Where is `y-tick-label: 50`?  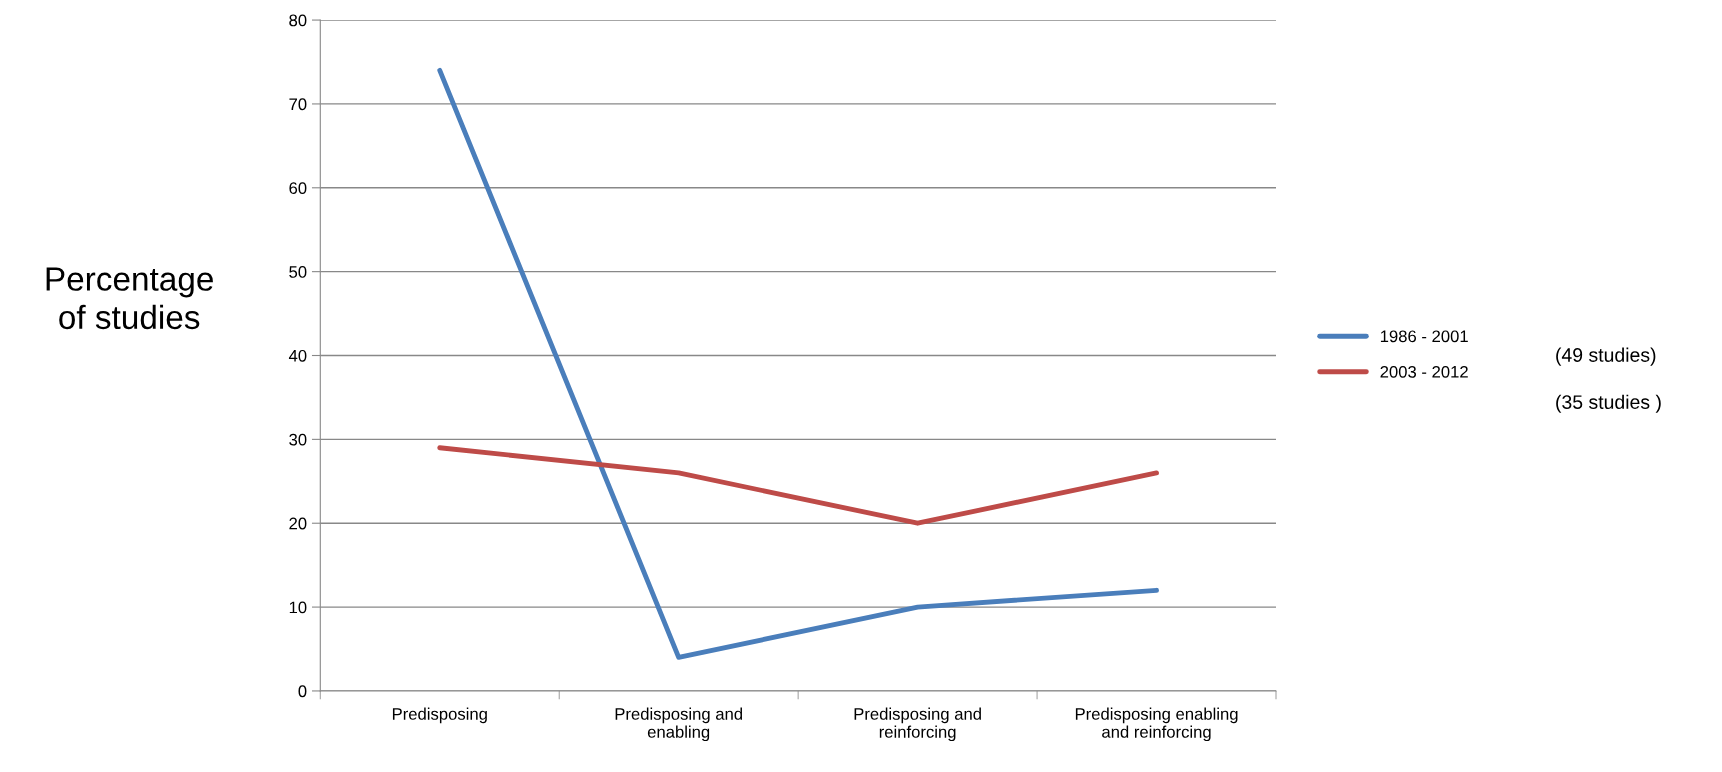 y-tick-label: 50 is located at coordinates (298, 272).